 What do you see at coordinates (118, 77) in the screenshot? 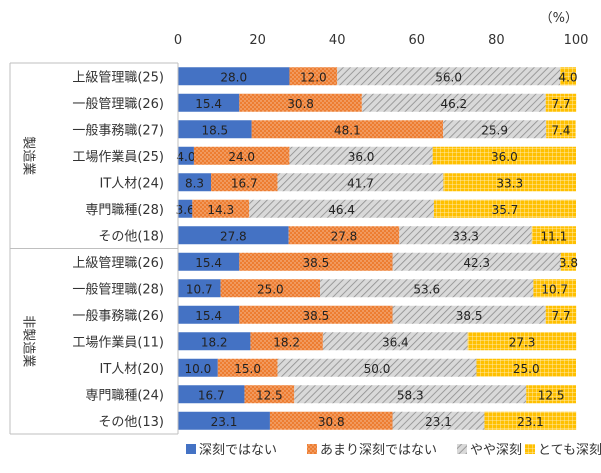
I see `category-label: 上級管理職(25)` at bounding box center [118, 77].